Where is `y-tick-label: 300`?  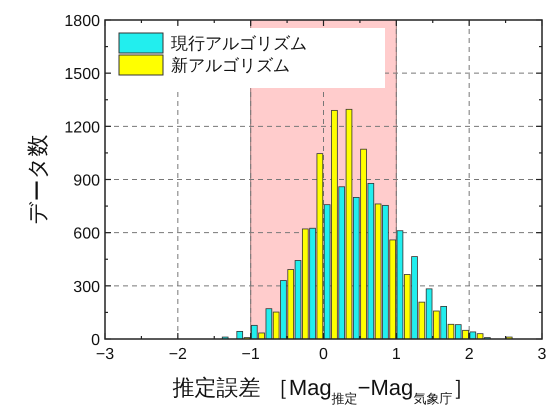 y-tick-label: 300 is located at coordinates (86, 287).